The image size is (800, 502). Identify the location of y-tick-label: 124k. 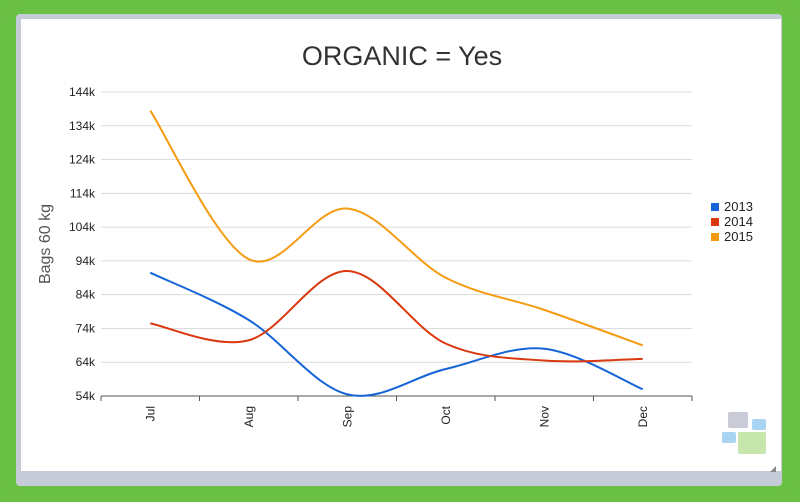
(82, 160).